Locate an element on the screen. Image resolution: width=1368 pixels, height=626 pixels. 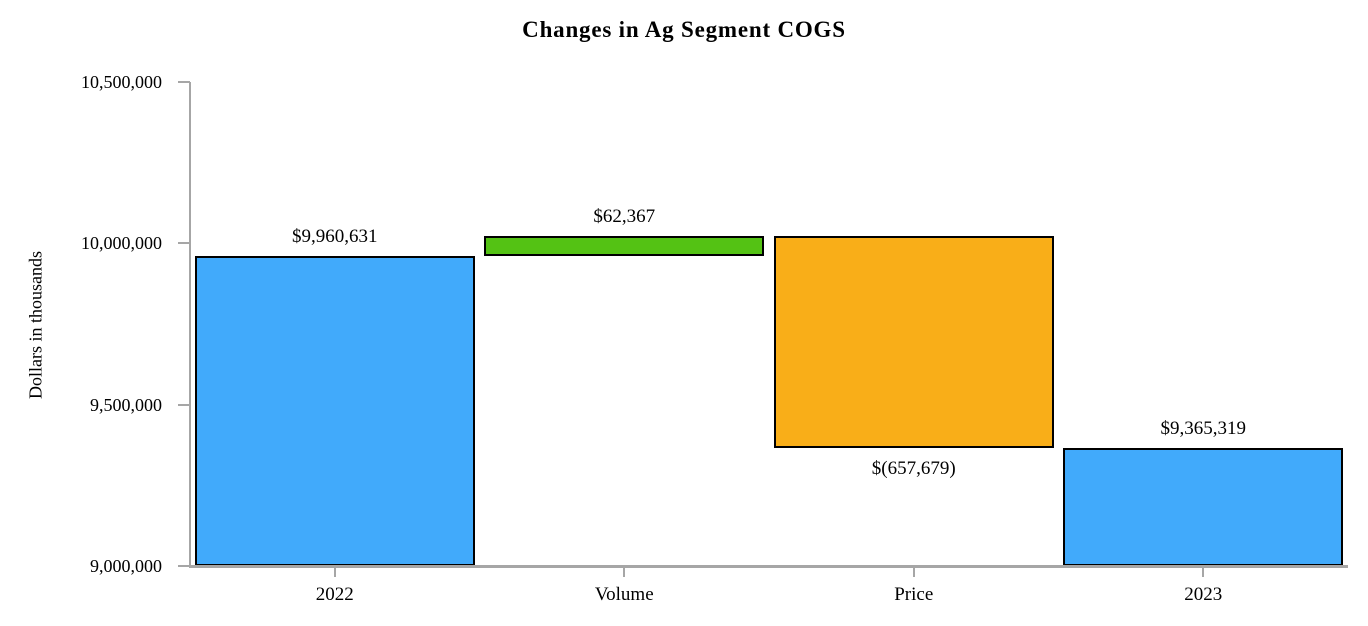
y-tick-label: 9,000,000 is located at coordinates (126, 566).